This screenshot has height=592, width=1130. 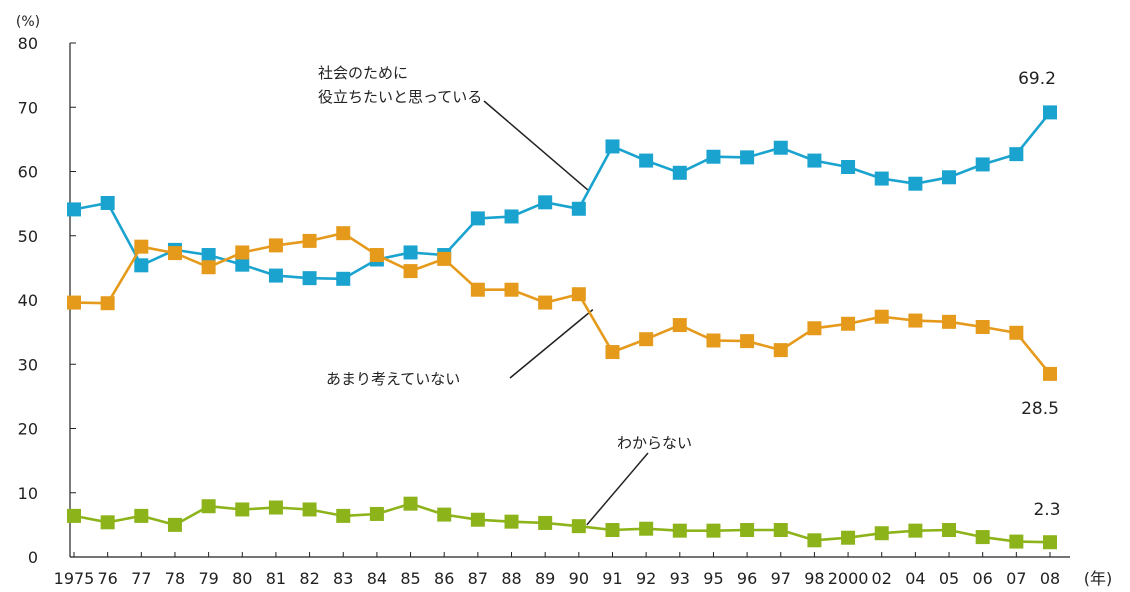 What do you see at coordinates (814, 578) in the screenshot?
I see `x-tick-label: 98` at bounding box center [814, 578].